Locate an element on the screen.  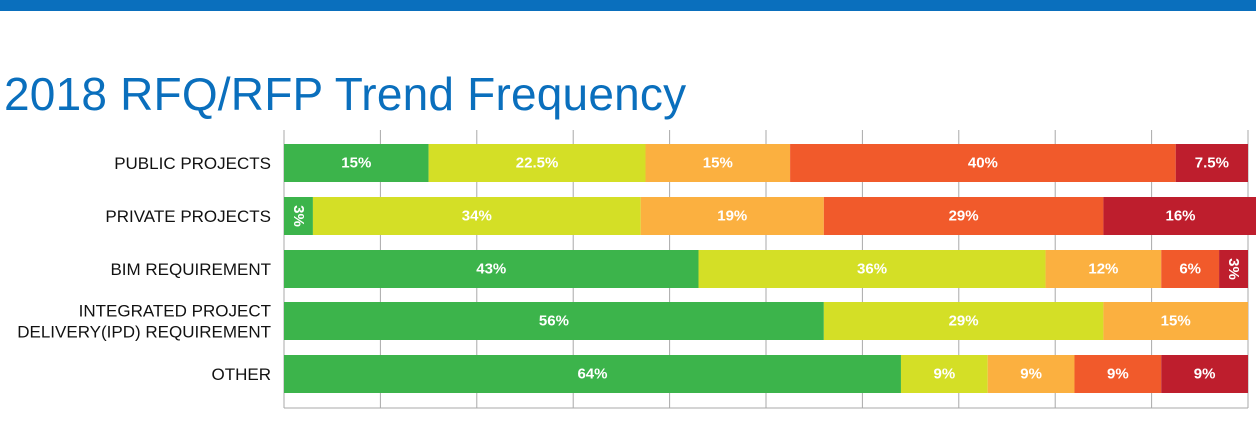
segment-label: 64% is located at coordinates (592, 374).